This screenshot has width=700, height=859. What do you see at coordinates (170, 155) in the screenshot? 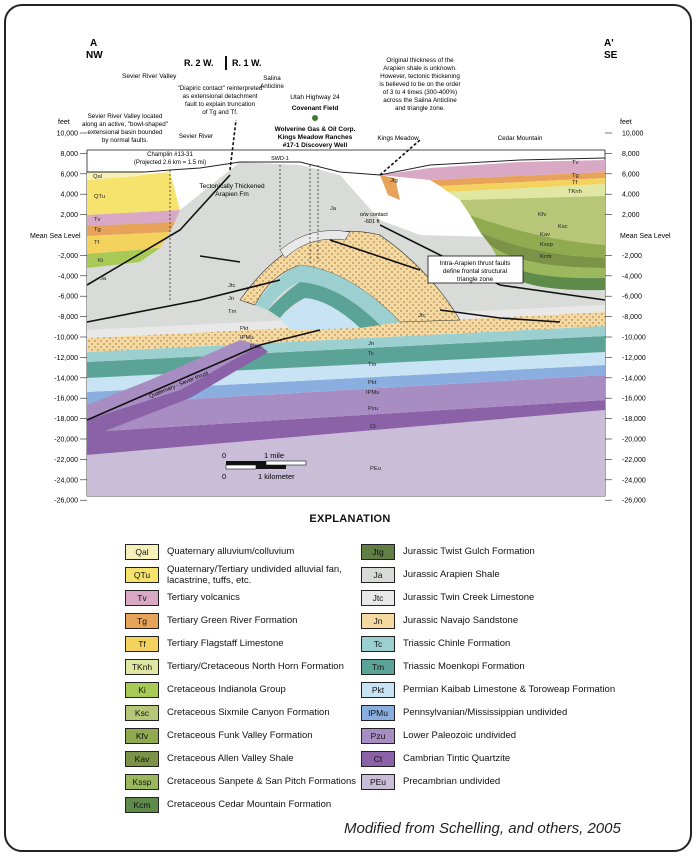
I see `label-champlin: Champlin #13-31` at bounding box center [170, 155].